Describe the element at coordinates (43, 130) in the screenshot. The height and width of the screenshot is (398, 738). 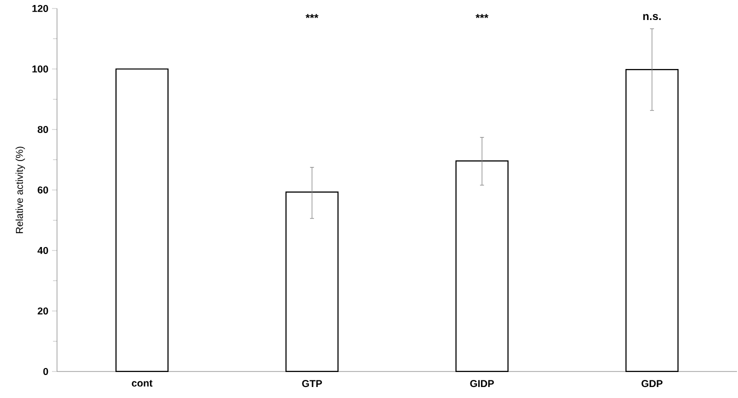
I see `y-tick-label: 80` at that location.